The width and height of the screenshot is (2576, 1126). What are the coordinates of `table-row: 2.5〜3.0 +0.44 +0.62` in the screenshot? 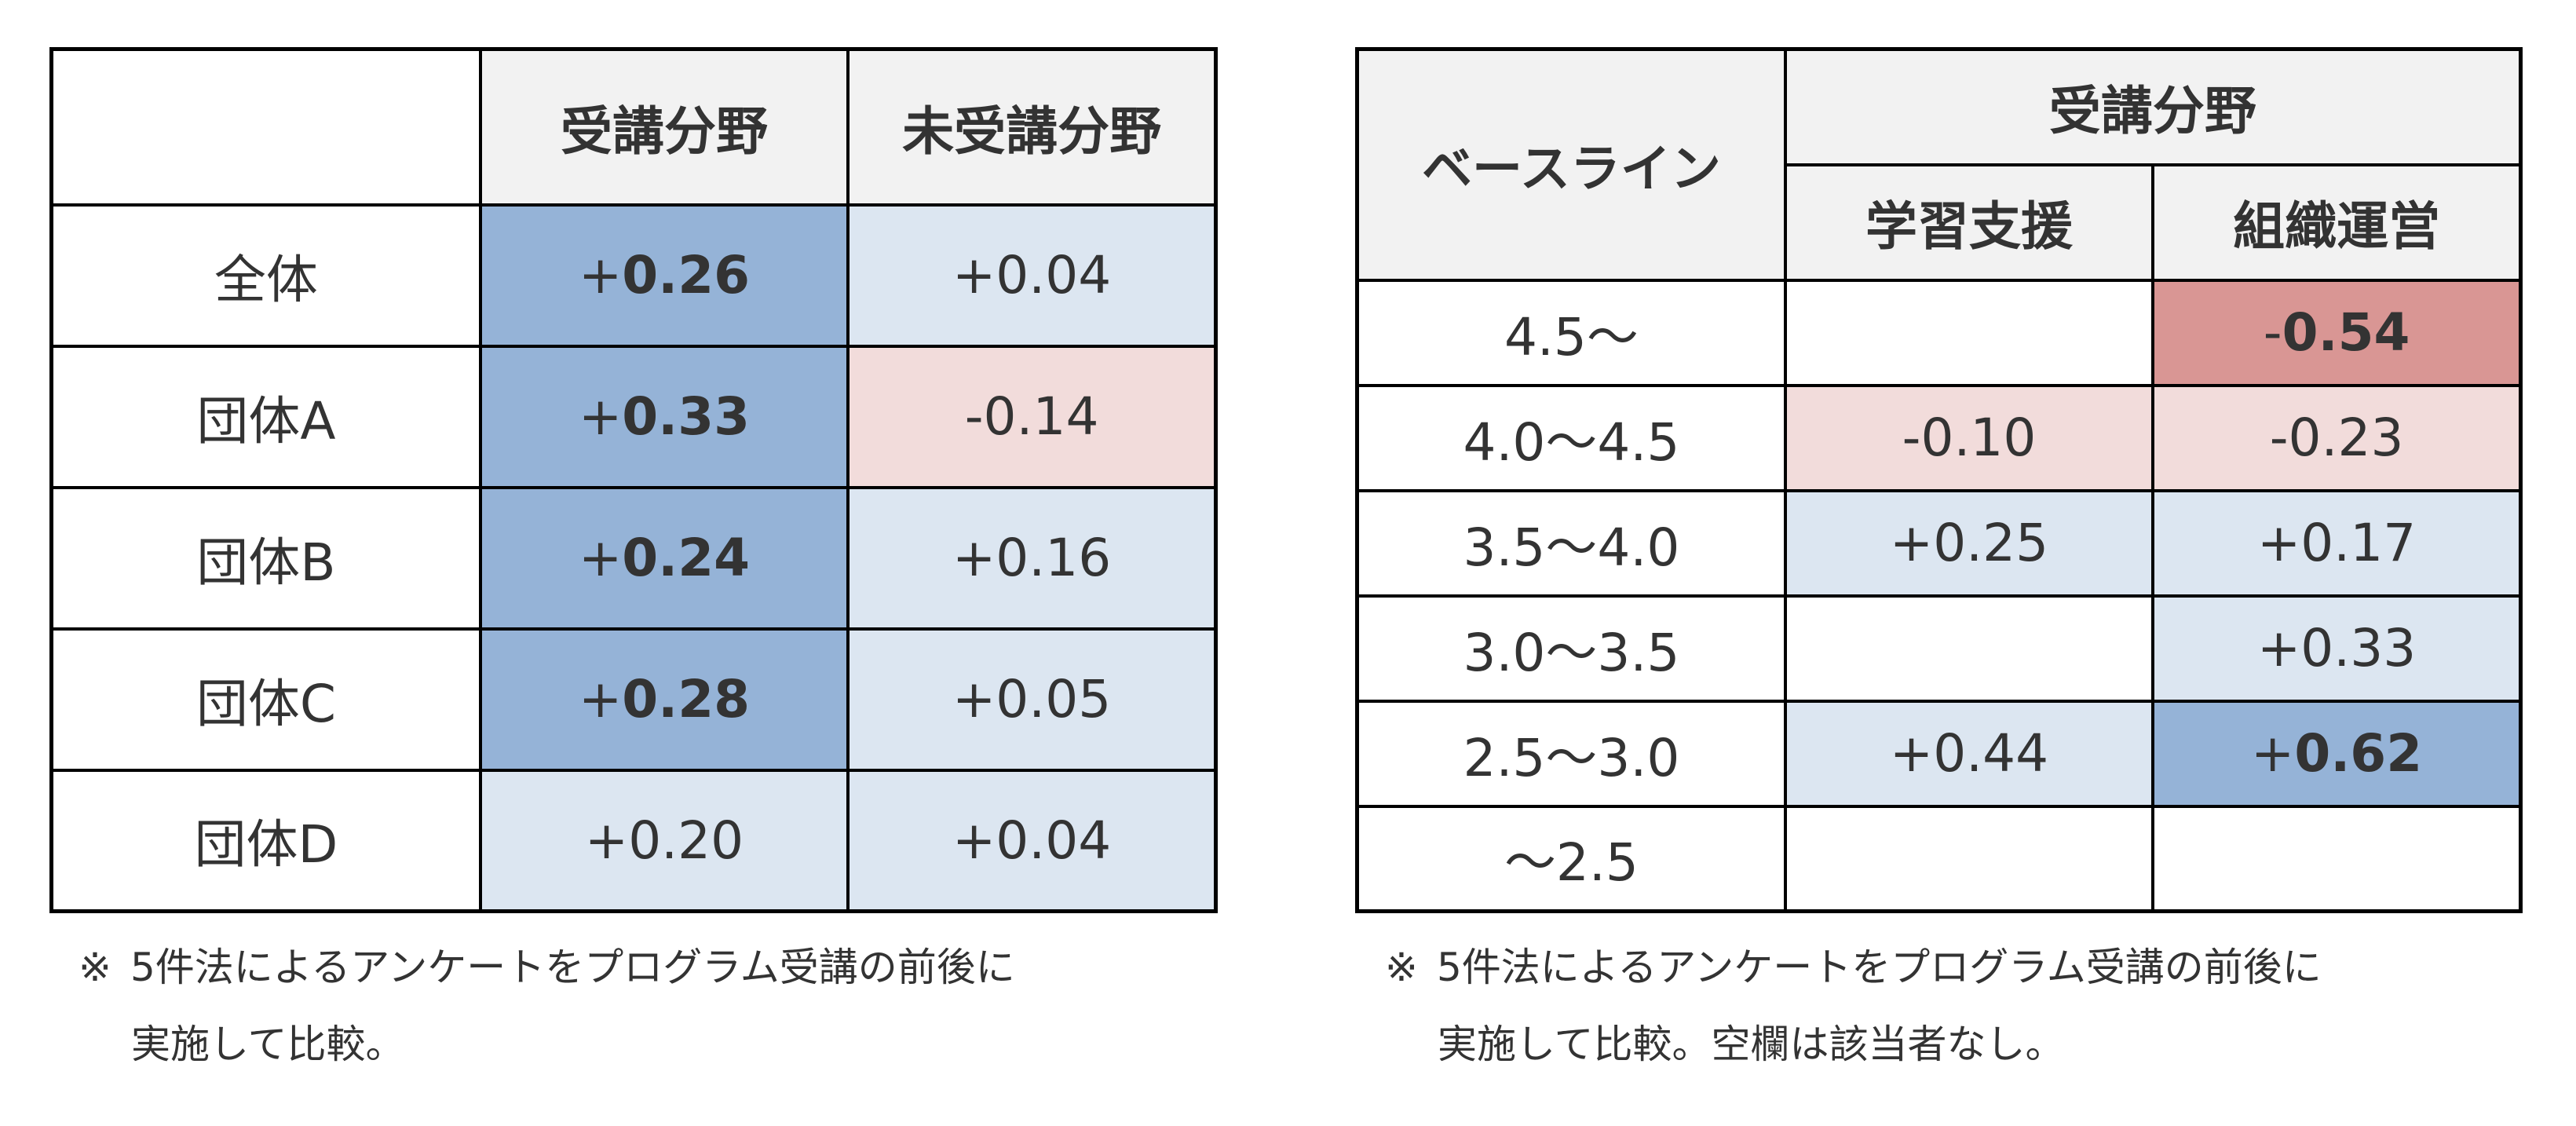 It's located at (1939, 753).